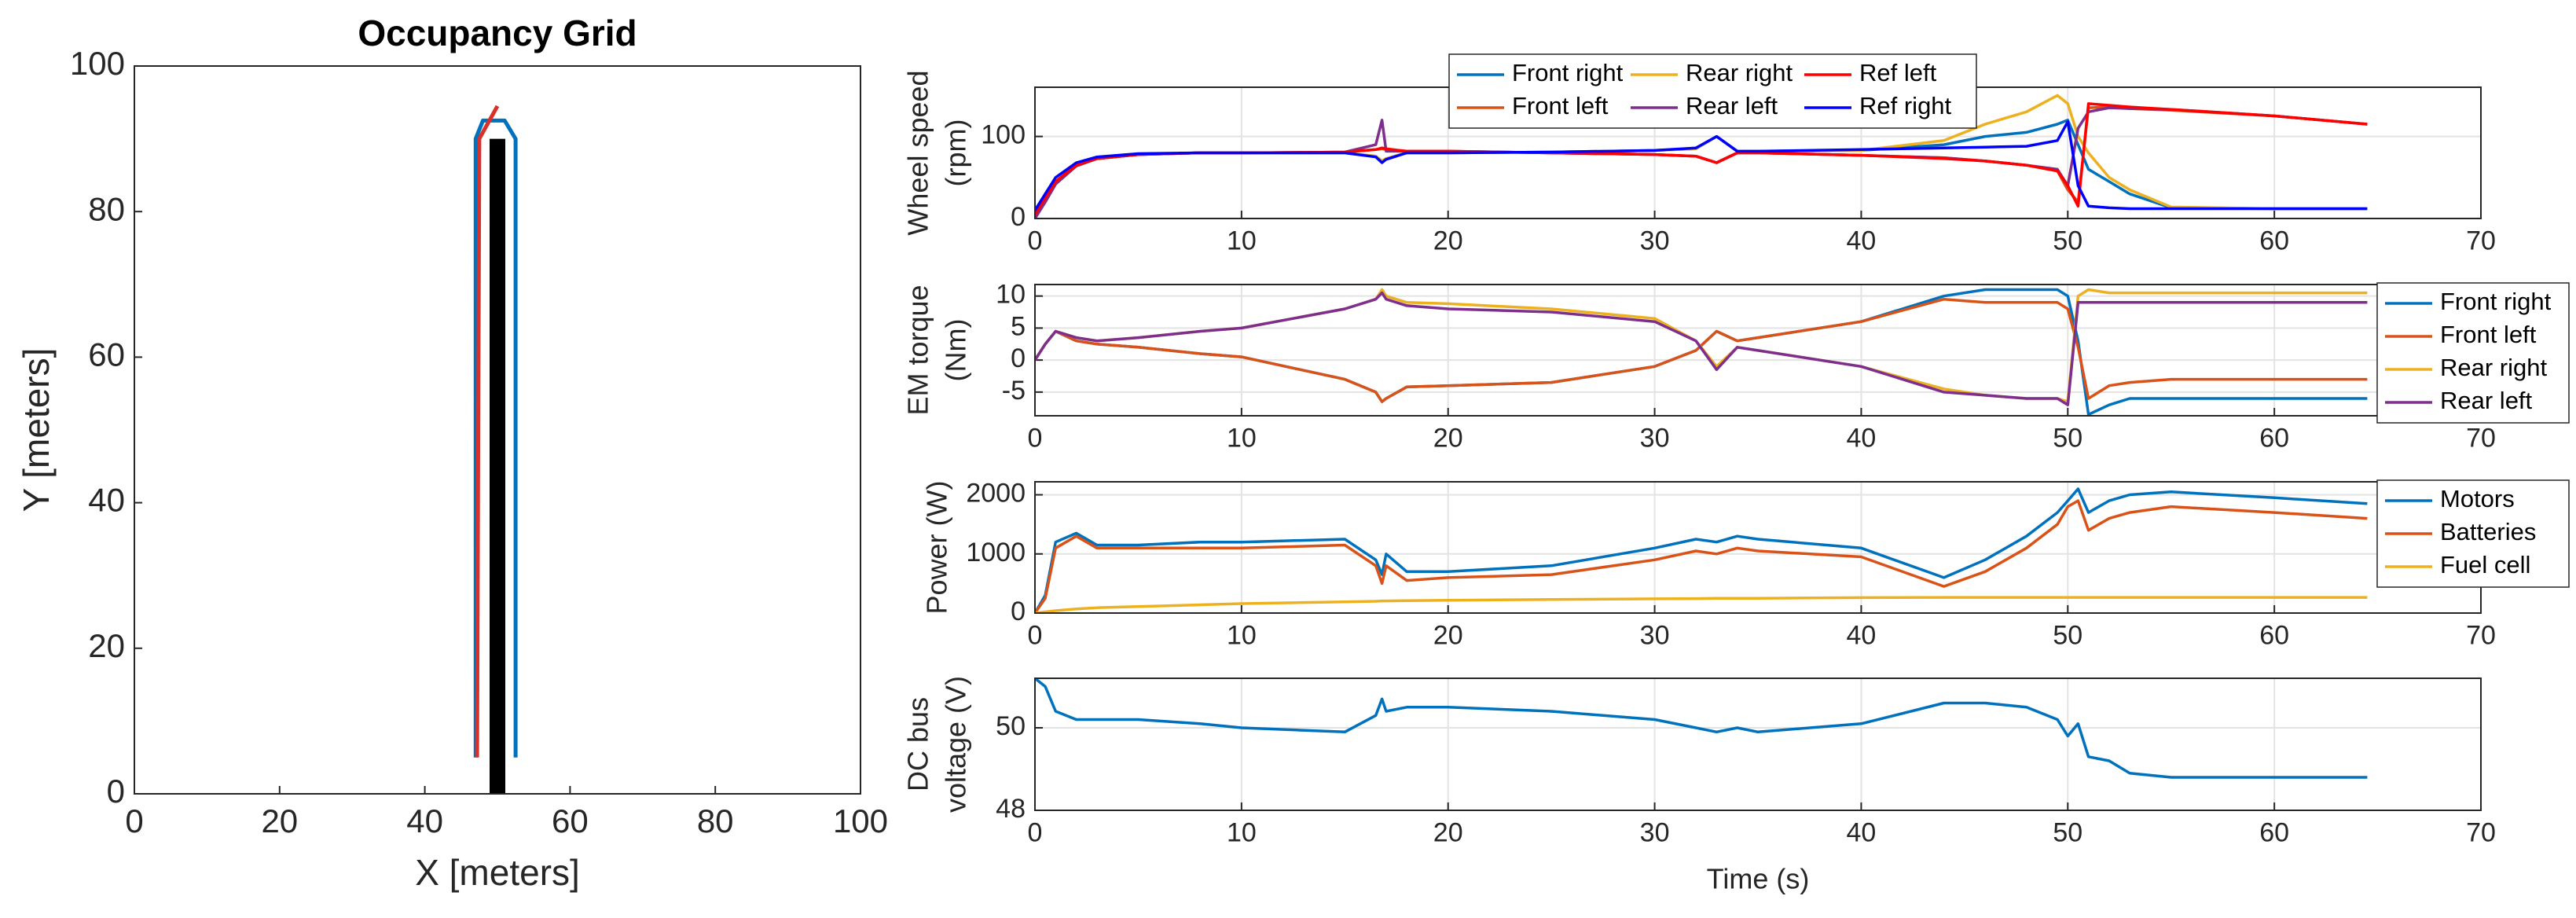 The width and height of the screenshot is (2576, 918). What do you see at coordinates (1898, 72) in the screenshot?
I see `legend-label: Ref left` at bounding box center [1898, 72].